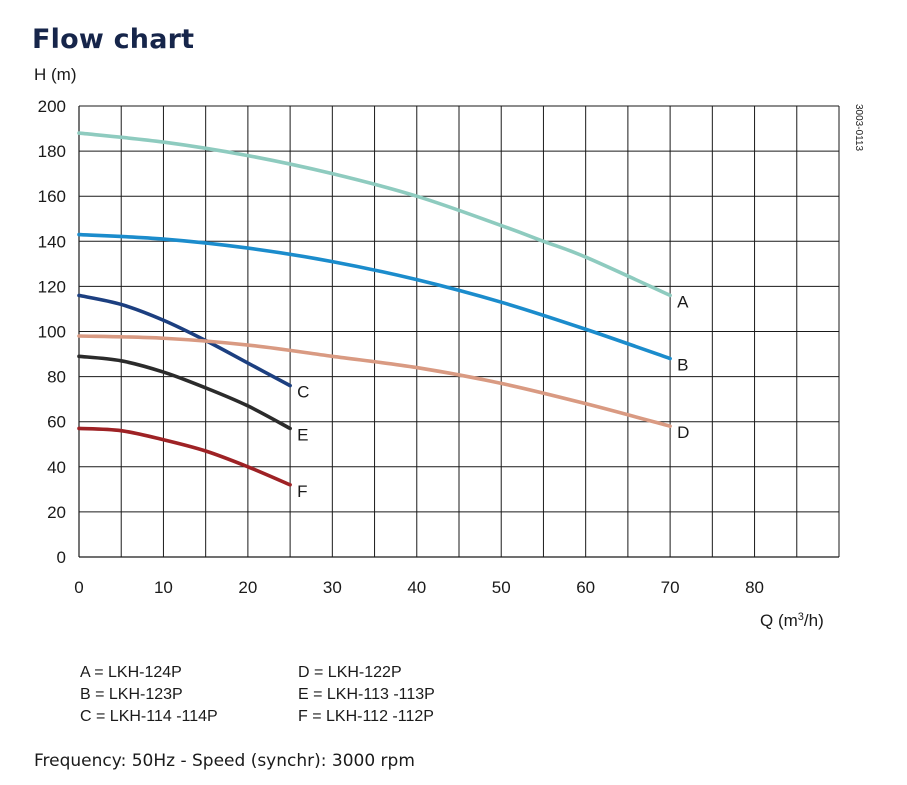  I want to click on y-tick-label: 80, so click(56, 377).